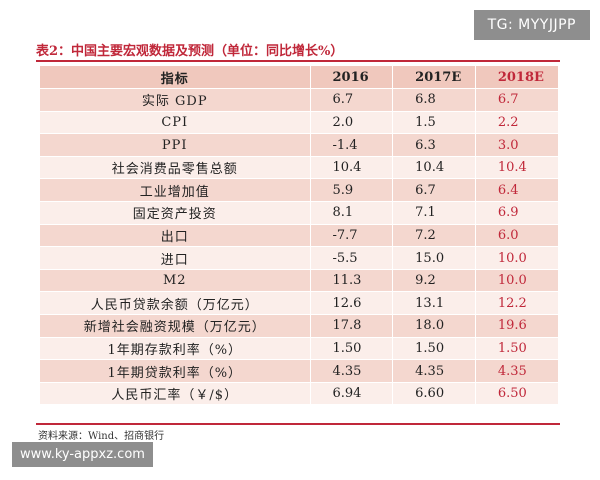 This screenshot has height=480, width=600. I want to click on cell-2017e: 13.1, so click(434, 303).